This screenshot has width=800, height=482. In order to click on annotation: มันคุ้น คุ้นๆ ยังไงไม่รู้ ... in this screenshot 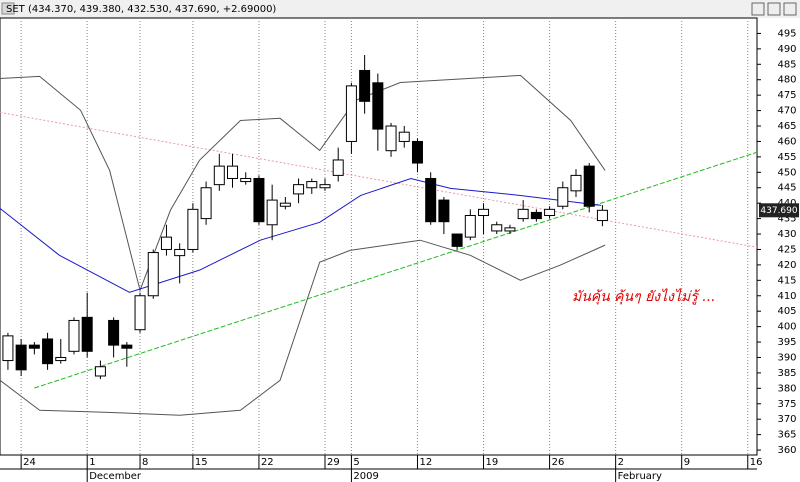, I will do `click(644, 296)`.